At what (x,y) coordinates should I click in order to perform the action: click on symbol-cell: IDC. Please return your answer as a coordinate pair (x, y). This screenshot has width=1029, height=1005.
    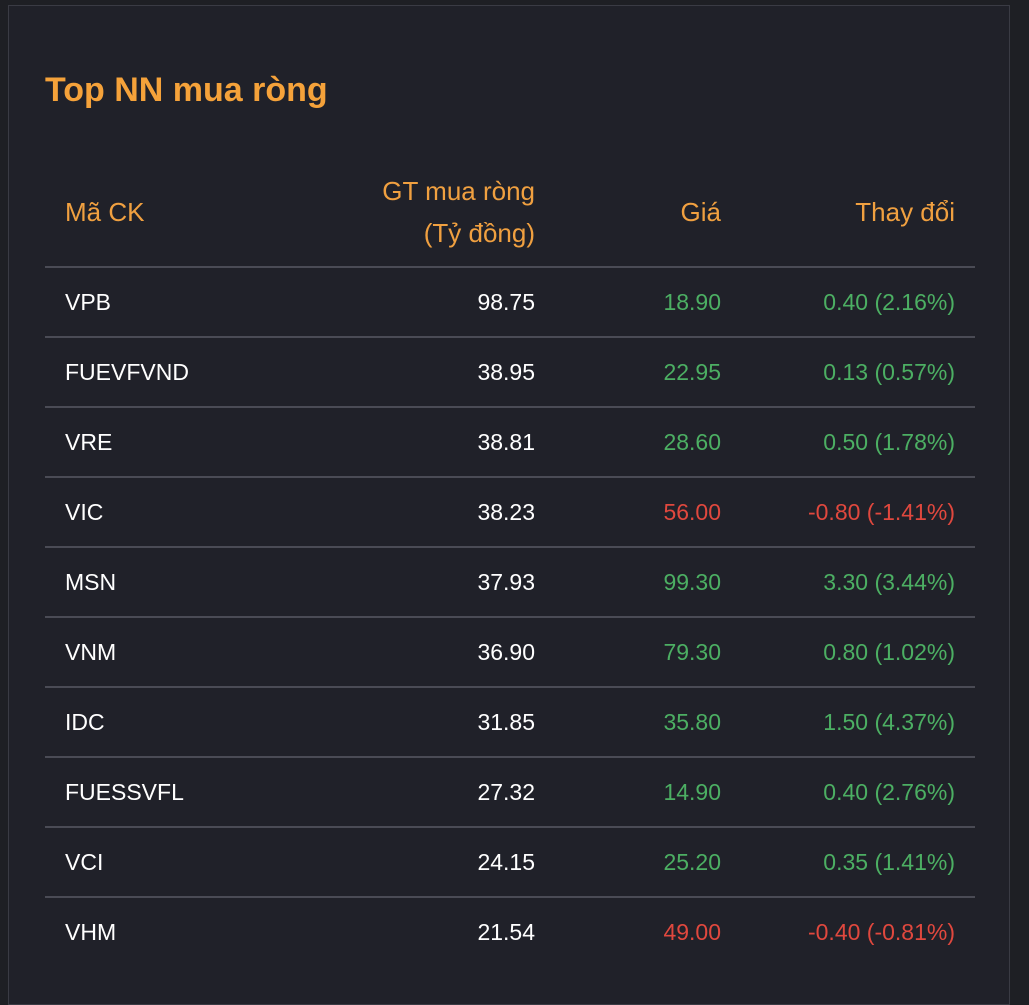
    Looking at the image, I should click on (85, 722).